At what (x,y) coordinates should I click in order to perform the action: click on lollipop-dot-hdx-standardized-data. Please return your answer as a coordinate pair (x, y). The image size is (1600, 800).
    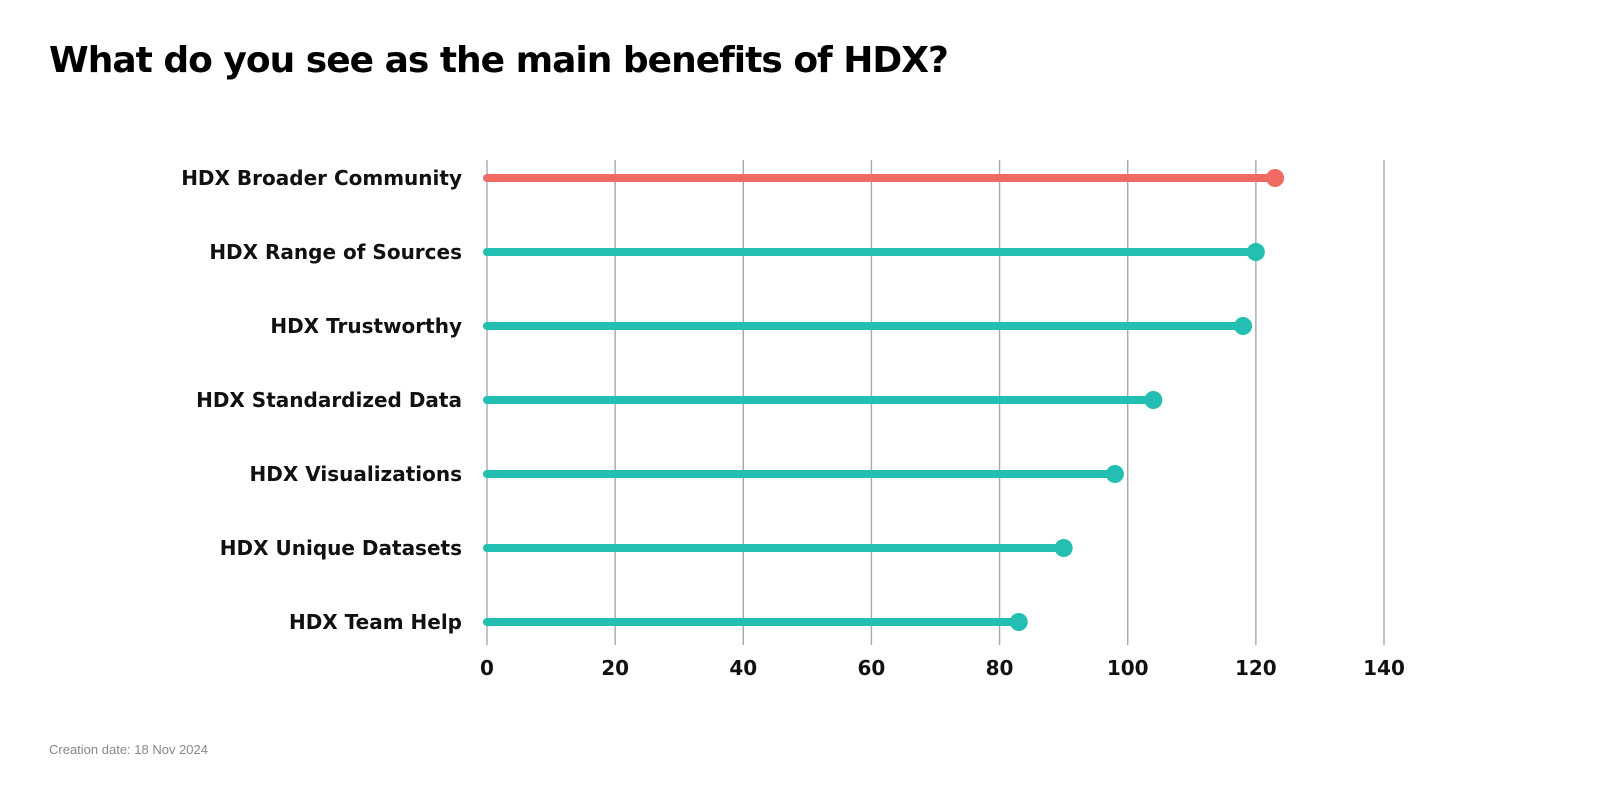
    Looking at the image, I should click on (1153, 400).